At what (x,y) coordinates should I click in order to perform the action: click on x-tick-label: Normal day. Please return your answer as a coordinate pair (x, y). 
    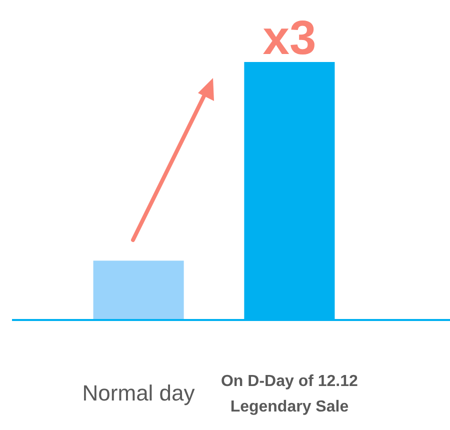
    Looking at the image, I should click on (138, 393).